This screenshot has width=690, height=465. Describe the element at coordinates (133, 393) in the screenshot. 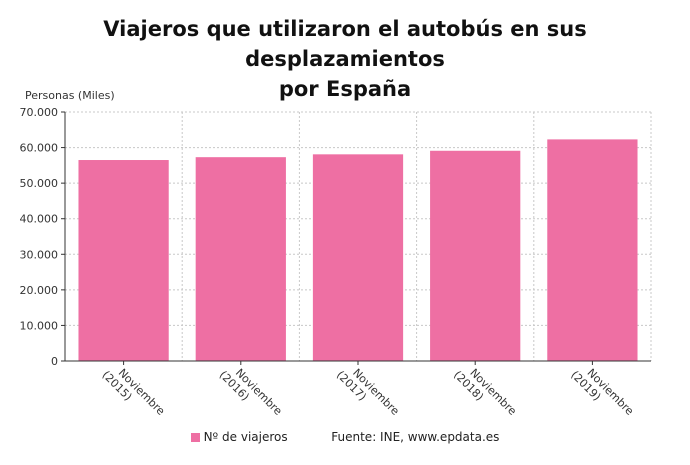

I see `x-tick-label: Noviembre(2015)` at that location.